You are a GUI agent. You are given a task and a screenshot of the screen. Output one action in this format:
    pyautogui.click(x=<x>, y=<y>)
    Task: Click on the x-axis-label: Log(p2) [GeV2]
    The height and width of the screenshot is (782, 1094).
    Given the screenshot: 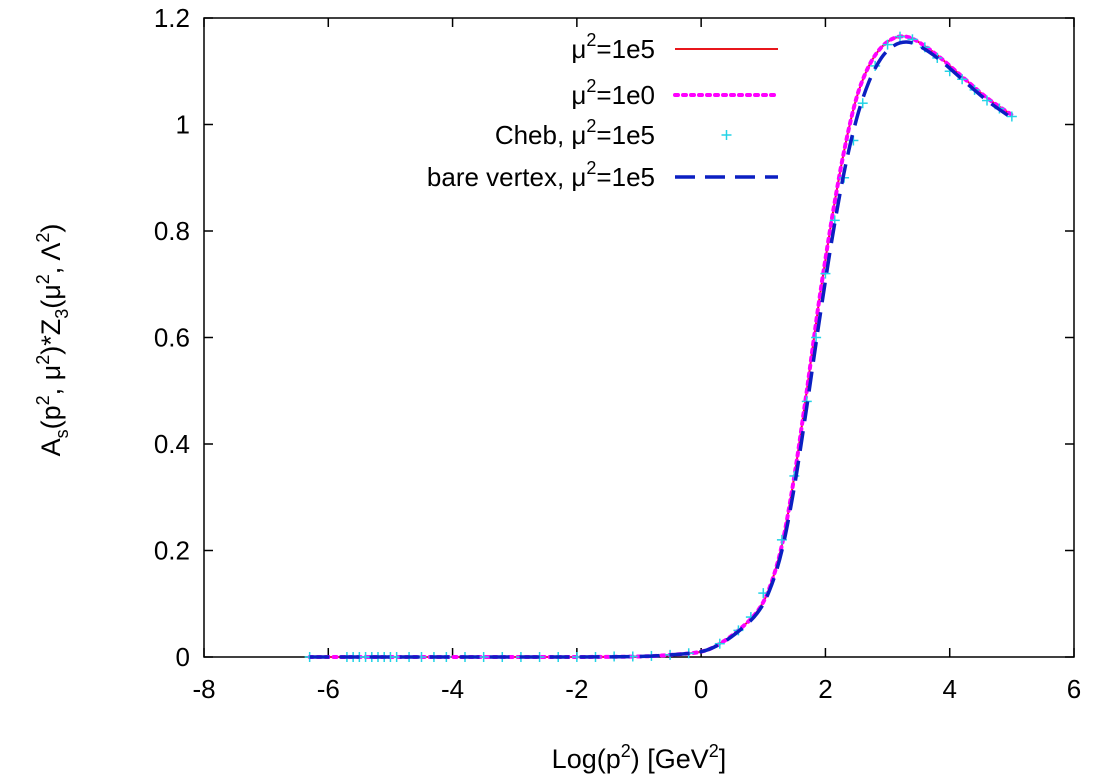 What is the action you would take?
    pyautogui.click(x=639, y=757)
    